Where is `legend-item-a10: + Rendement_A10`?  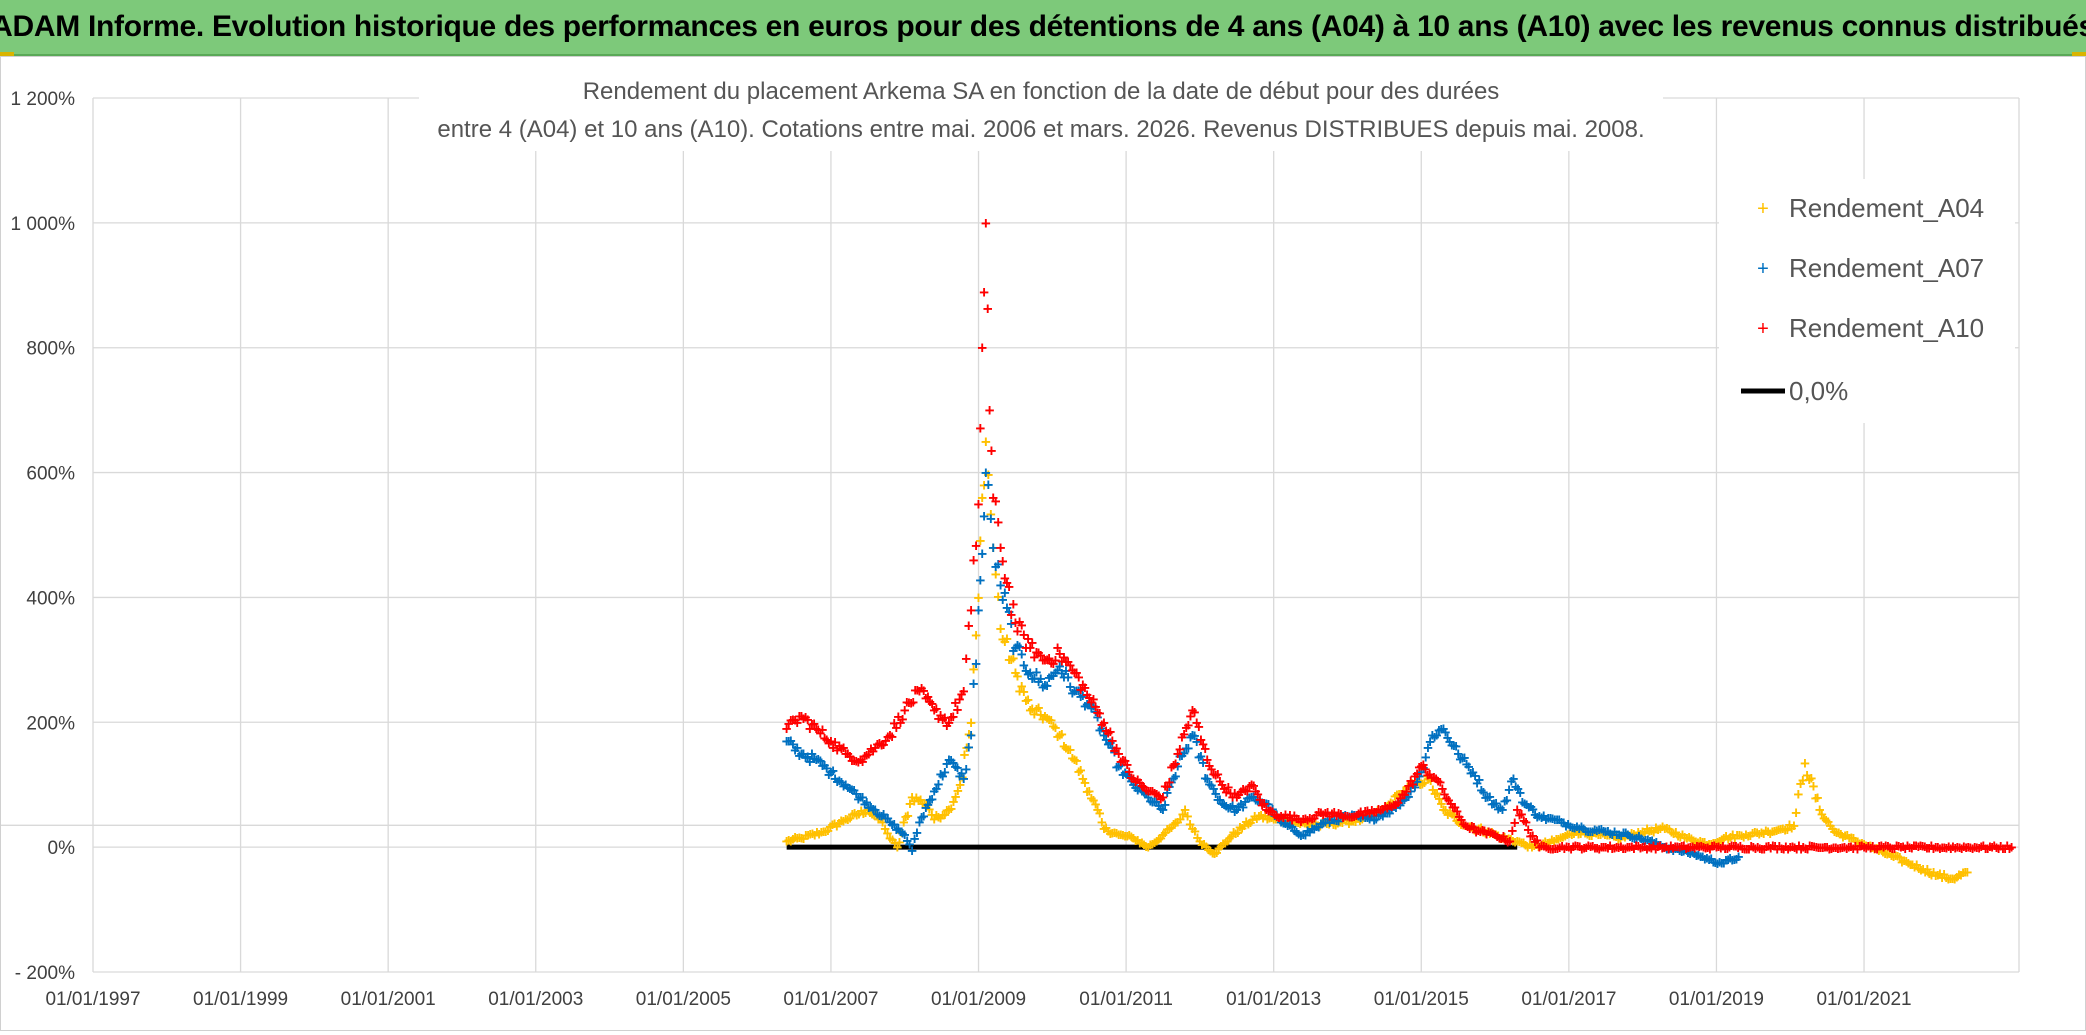 legend-item-a10: + Rendement_A10 is located at coordinates (1870, 328).